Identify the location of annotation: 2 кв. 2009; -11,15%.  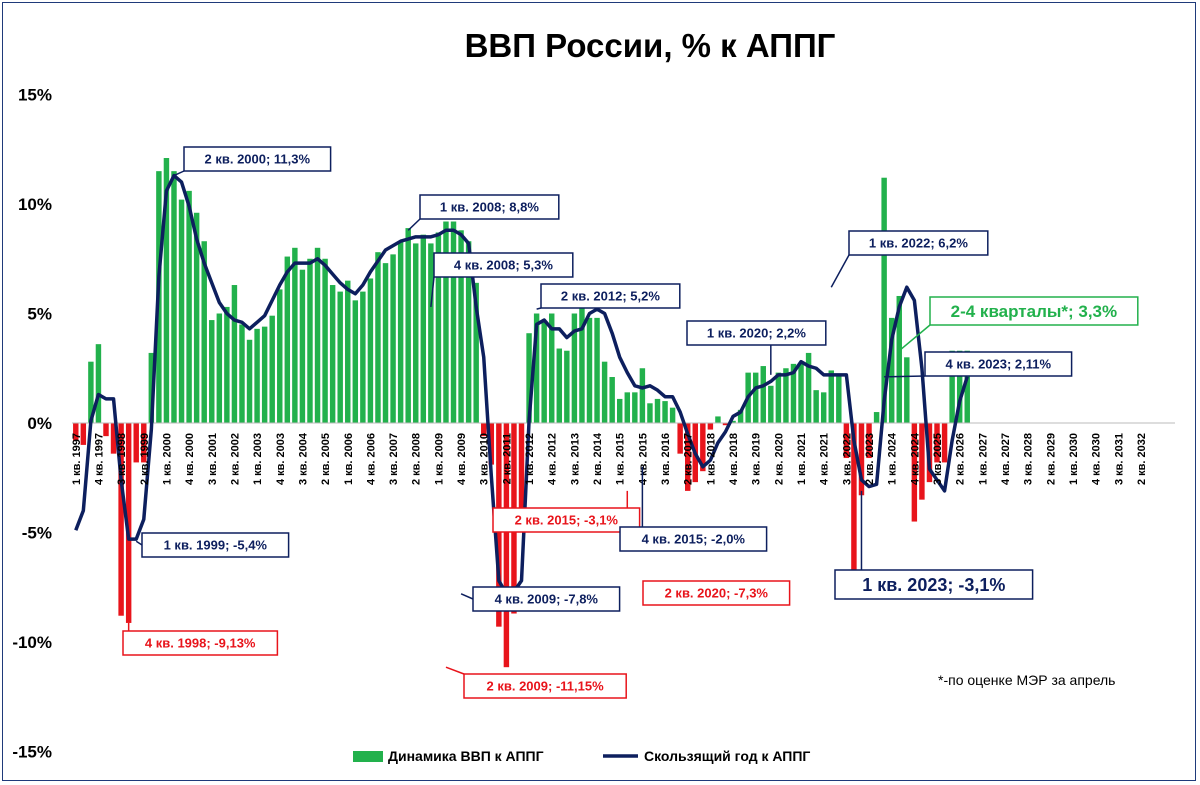
(536, 682).